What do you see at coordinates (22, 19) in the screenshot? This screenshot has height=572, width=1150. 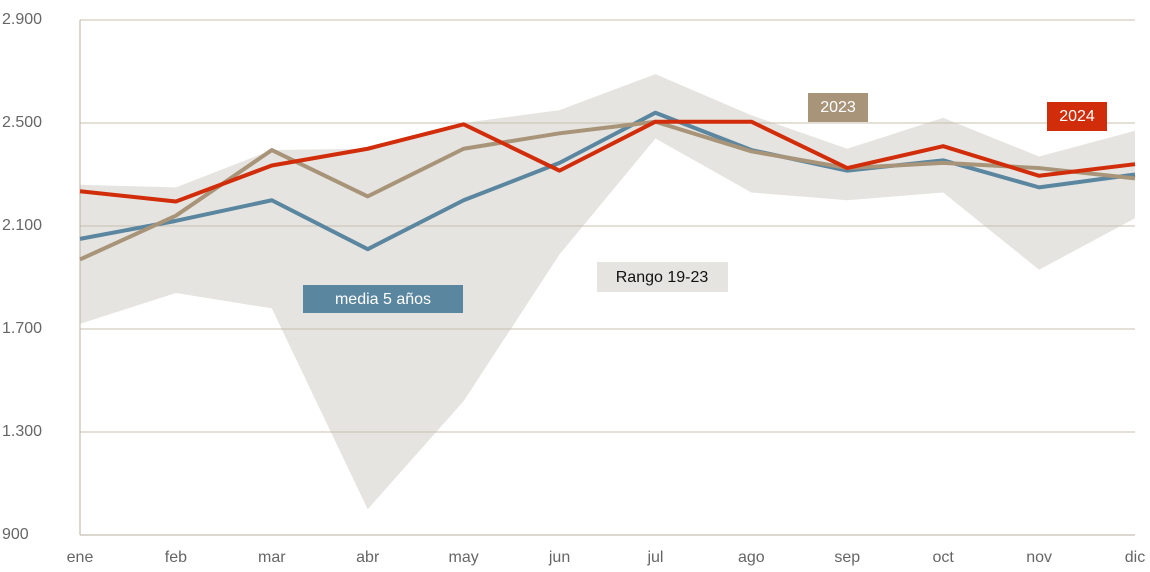 I see `y-tick-label: 2.900` at bounding box center [22, 19].